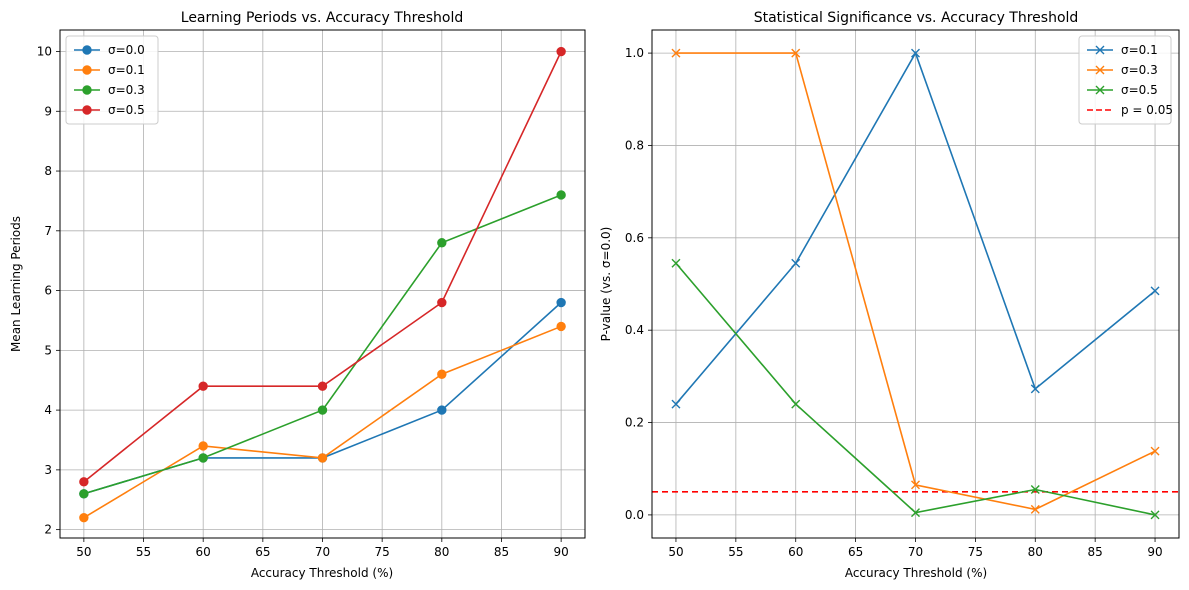 The width and height of the screenshot is (1189, 590). I want to click on right-y-tick-label: 0.8, so click(634, 145).